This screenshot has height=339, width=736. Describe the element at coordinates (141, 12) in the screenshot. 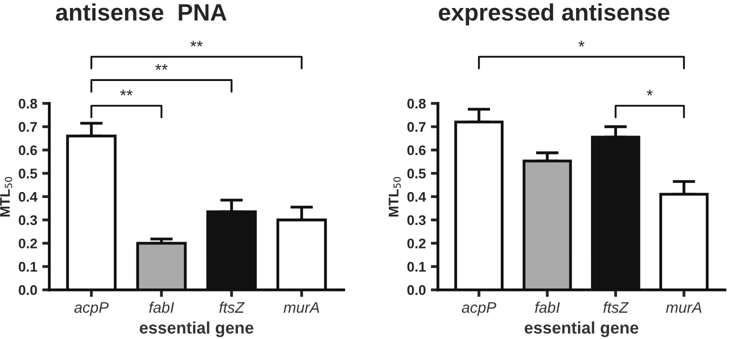

I see `chart-title: antisense PNA` at that location.